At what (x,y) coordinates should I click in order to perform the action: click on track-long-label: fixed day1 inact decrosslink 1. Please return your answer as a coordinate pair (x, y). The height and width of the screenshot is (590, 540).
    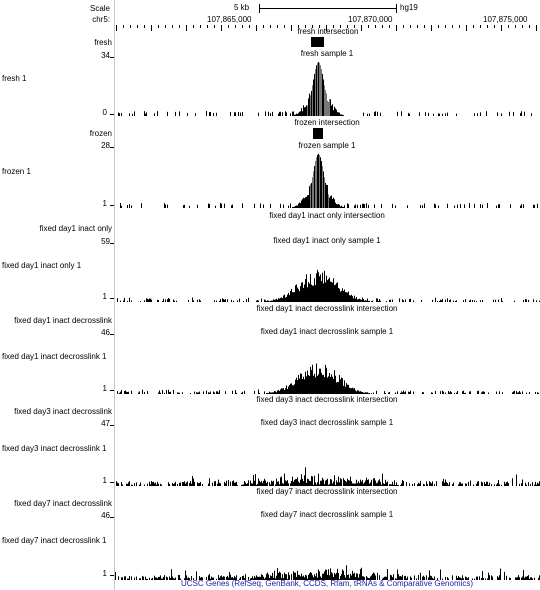
    Looking at the image, I should click on (54, 356).